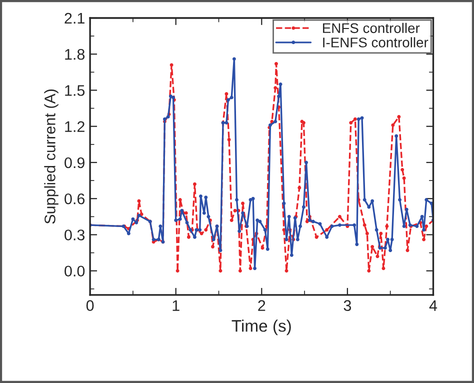 This screenshot has height=383, width=474. I want to click on y-tick-label: 0.3, so click(74, 235).